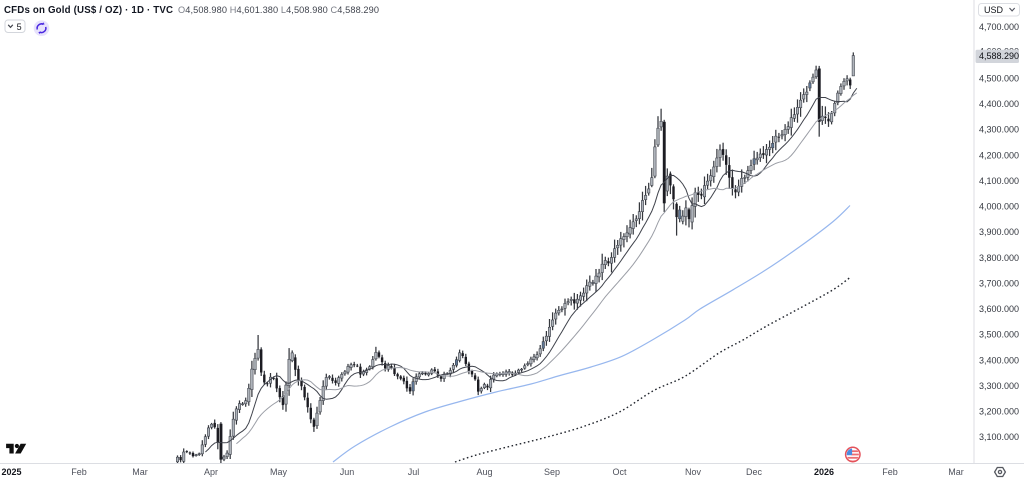  What do you see at coordinates (999, 27) in the screenshot?
I see `svg-text: 4,700.000` at bounding box center [999, 27].